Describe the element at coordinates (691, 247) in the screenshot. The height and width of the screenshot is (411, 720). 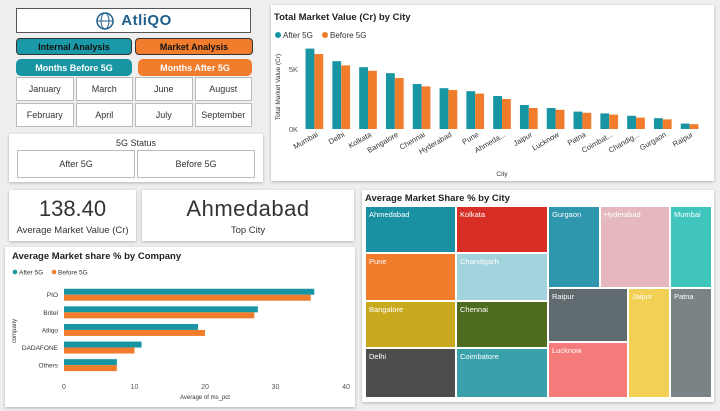
I see `treemap-cell-mumbai: Mumbai` at that location.